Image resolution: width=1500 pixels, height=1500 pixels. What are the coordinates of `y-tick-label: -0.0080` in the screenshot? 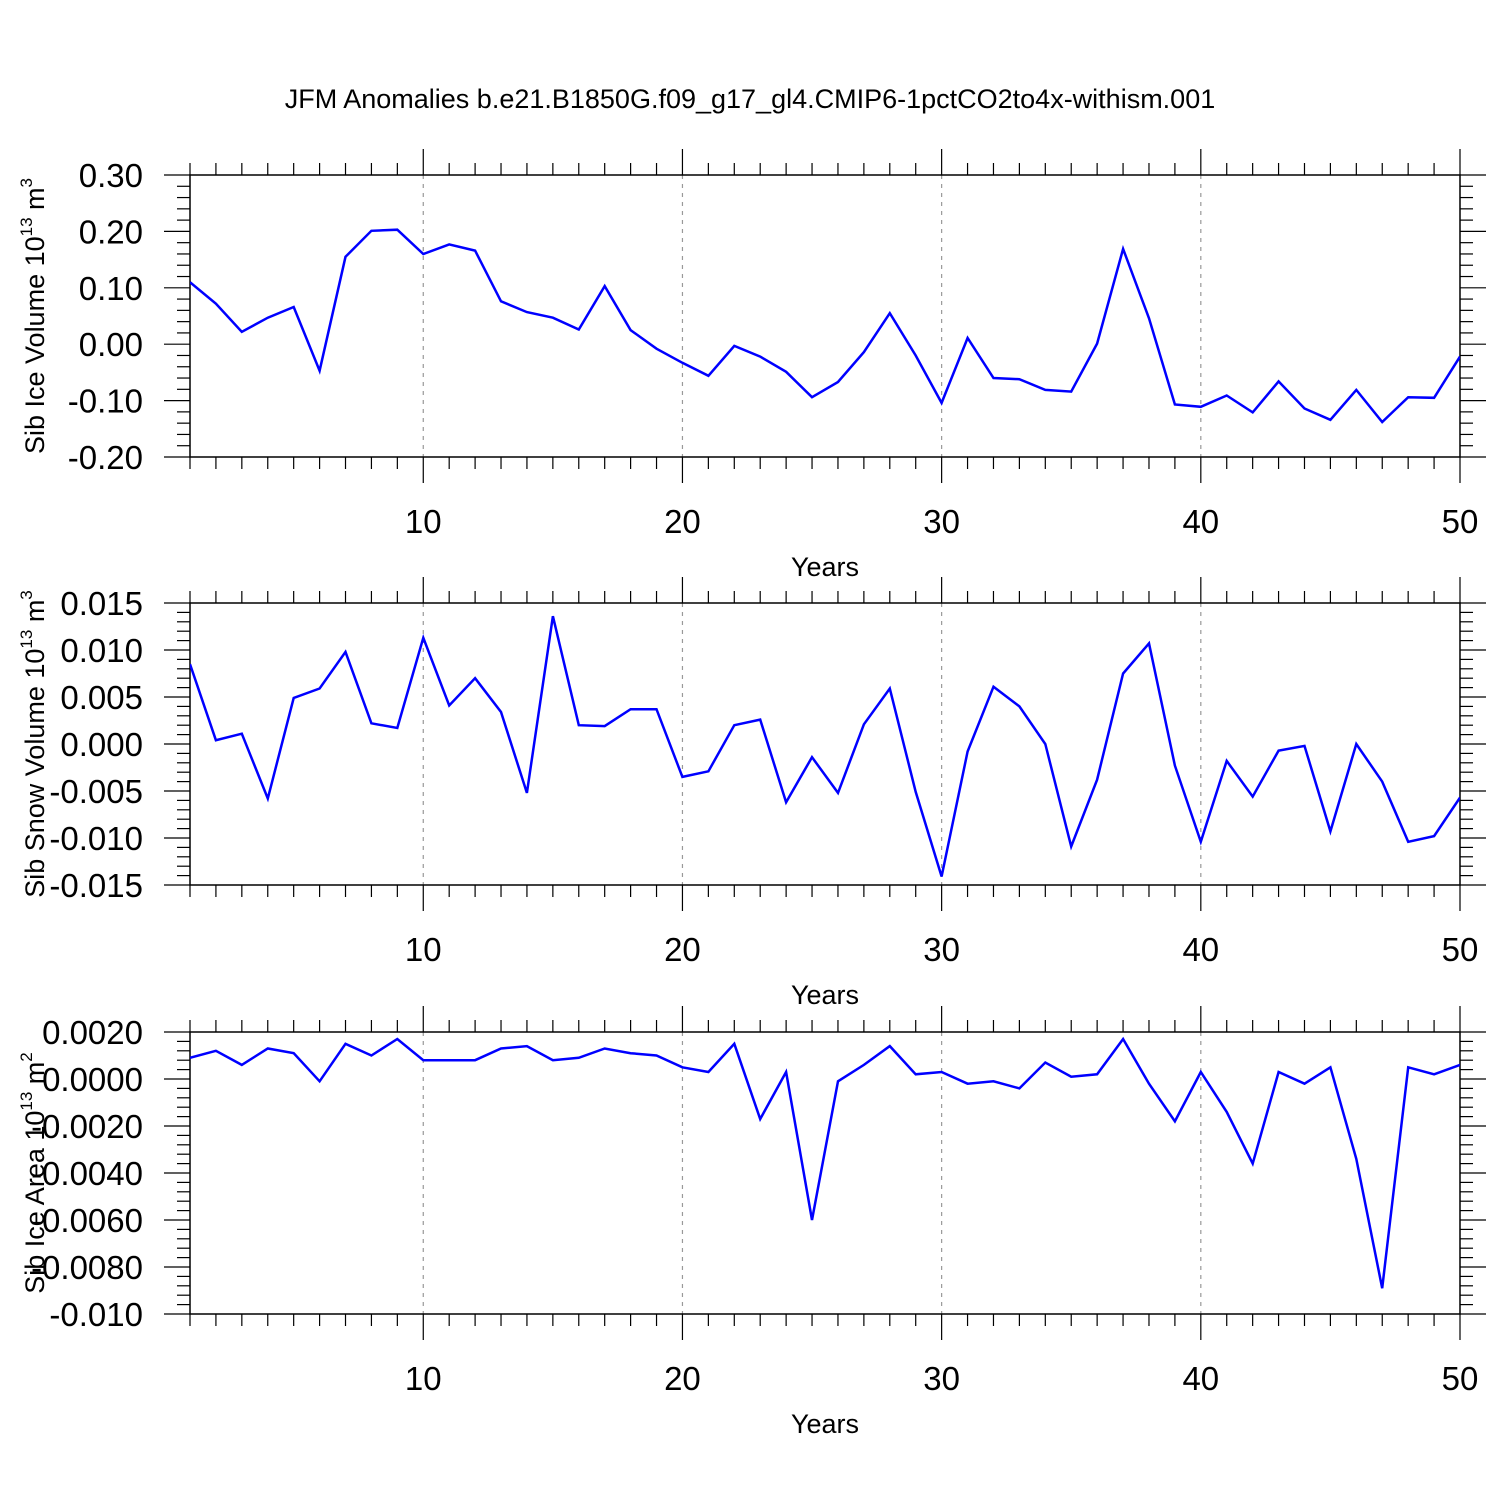 It's located at (87, 1267).